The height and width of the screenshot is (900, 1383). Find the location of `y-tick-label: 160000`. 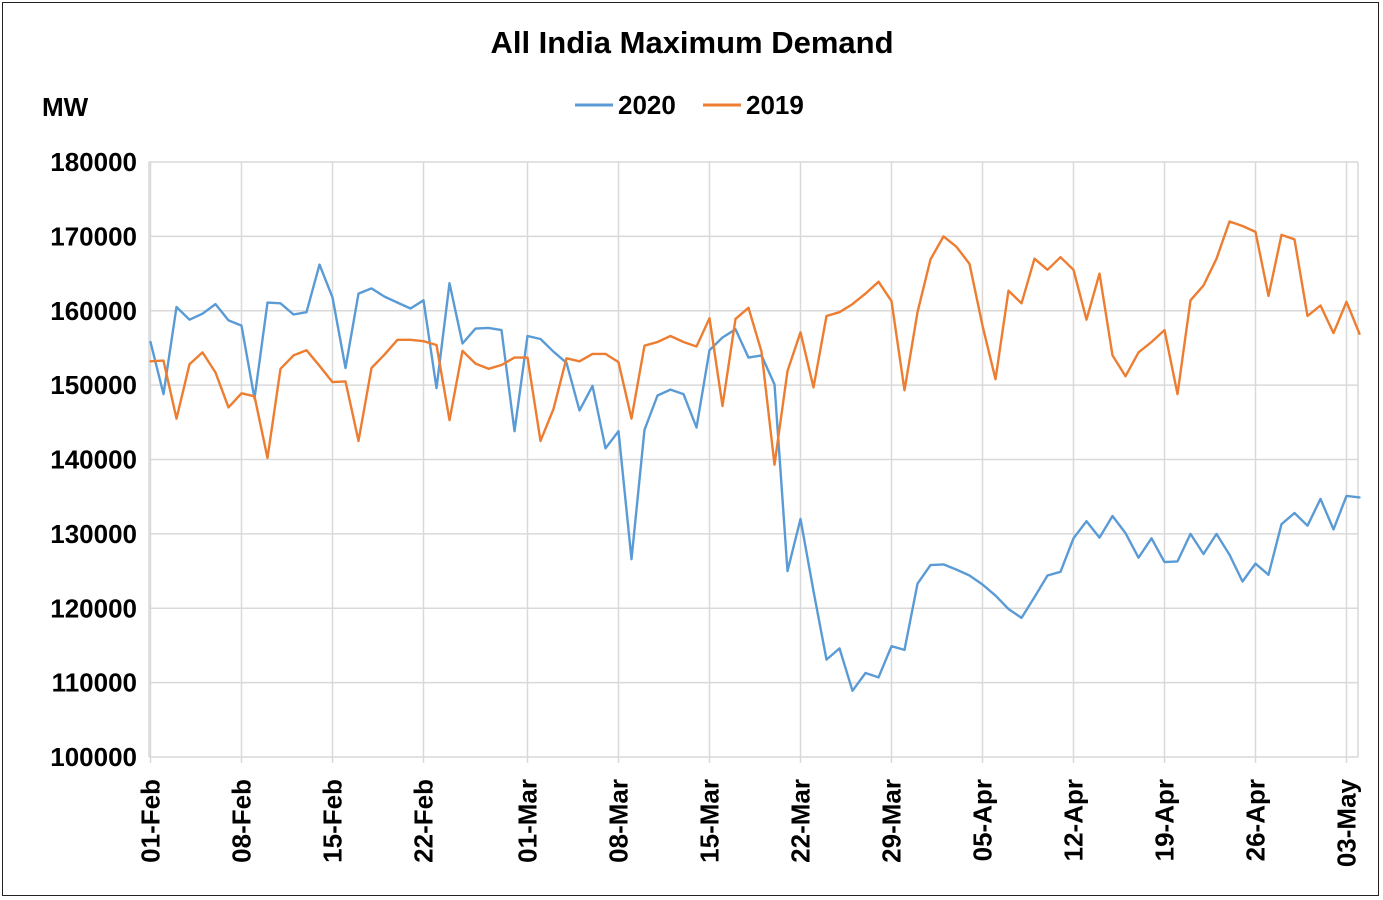

y-tick-label: 160000 is located at coordinates (93, 311).